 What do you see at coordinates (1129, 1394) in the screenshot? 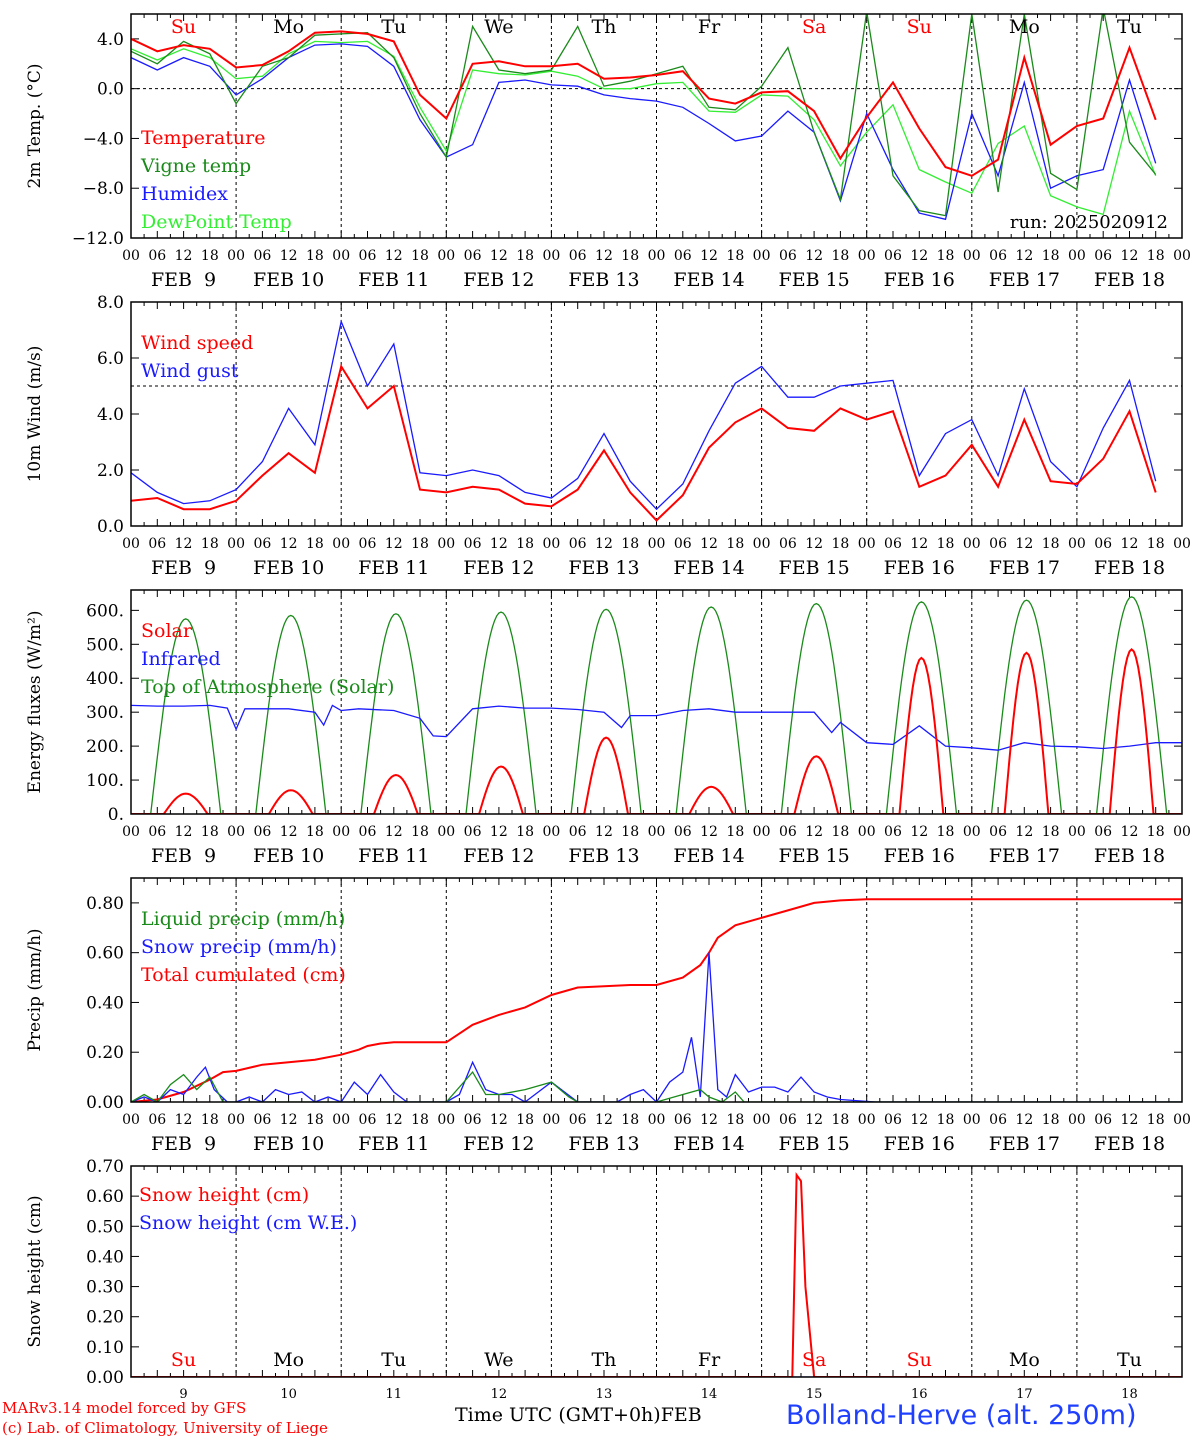
I see `day-number-label: 18` at bounding box center [1129, 1394].